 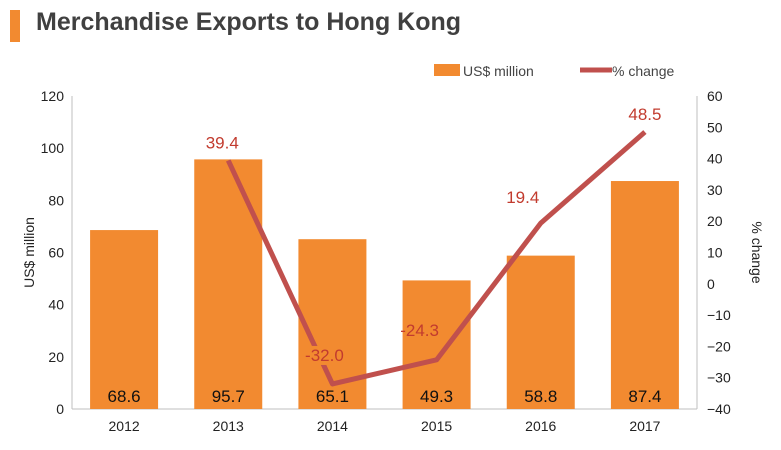 I want to click on pct-value-label: 48.5, so click(x=644, y=114).